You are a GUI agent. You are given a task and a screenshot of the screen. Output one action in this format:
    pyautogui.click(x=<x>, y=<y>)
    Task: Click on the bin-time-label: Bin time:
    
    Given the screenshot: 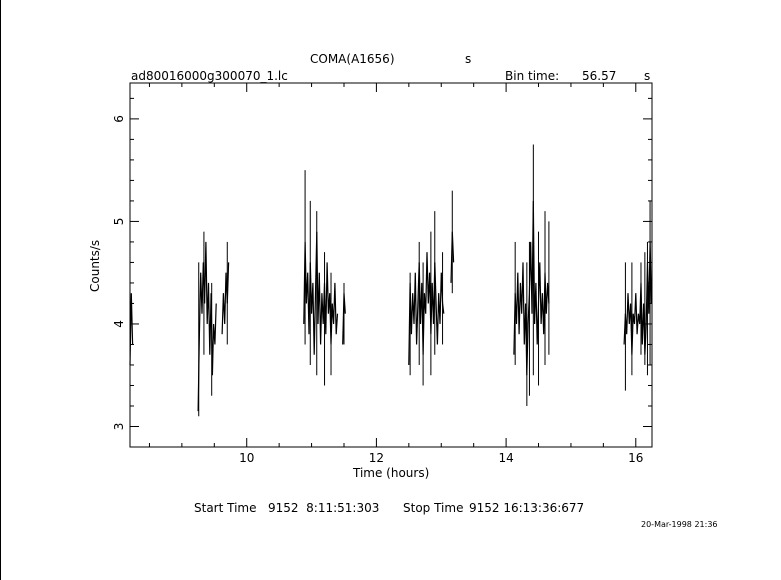 What is the action you would take?
    pyautogui.click(x=532, y=76)
    